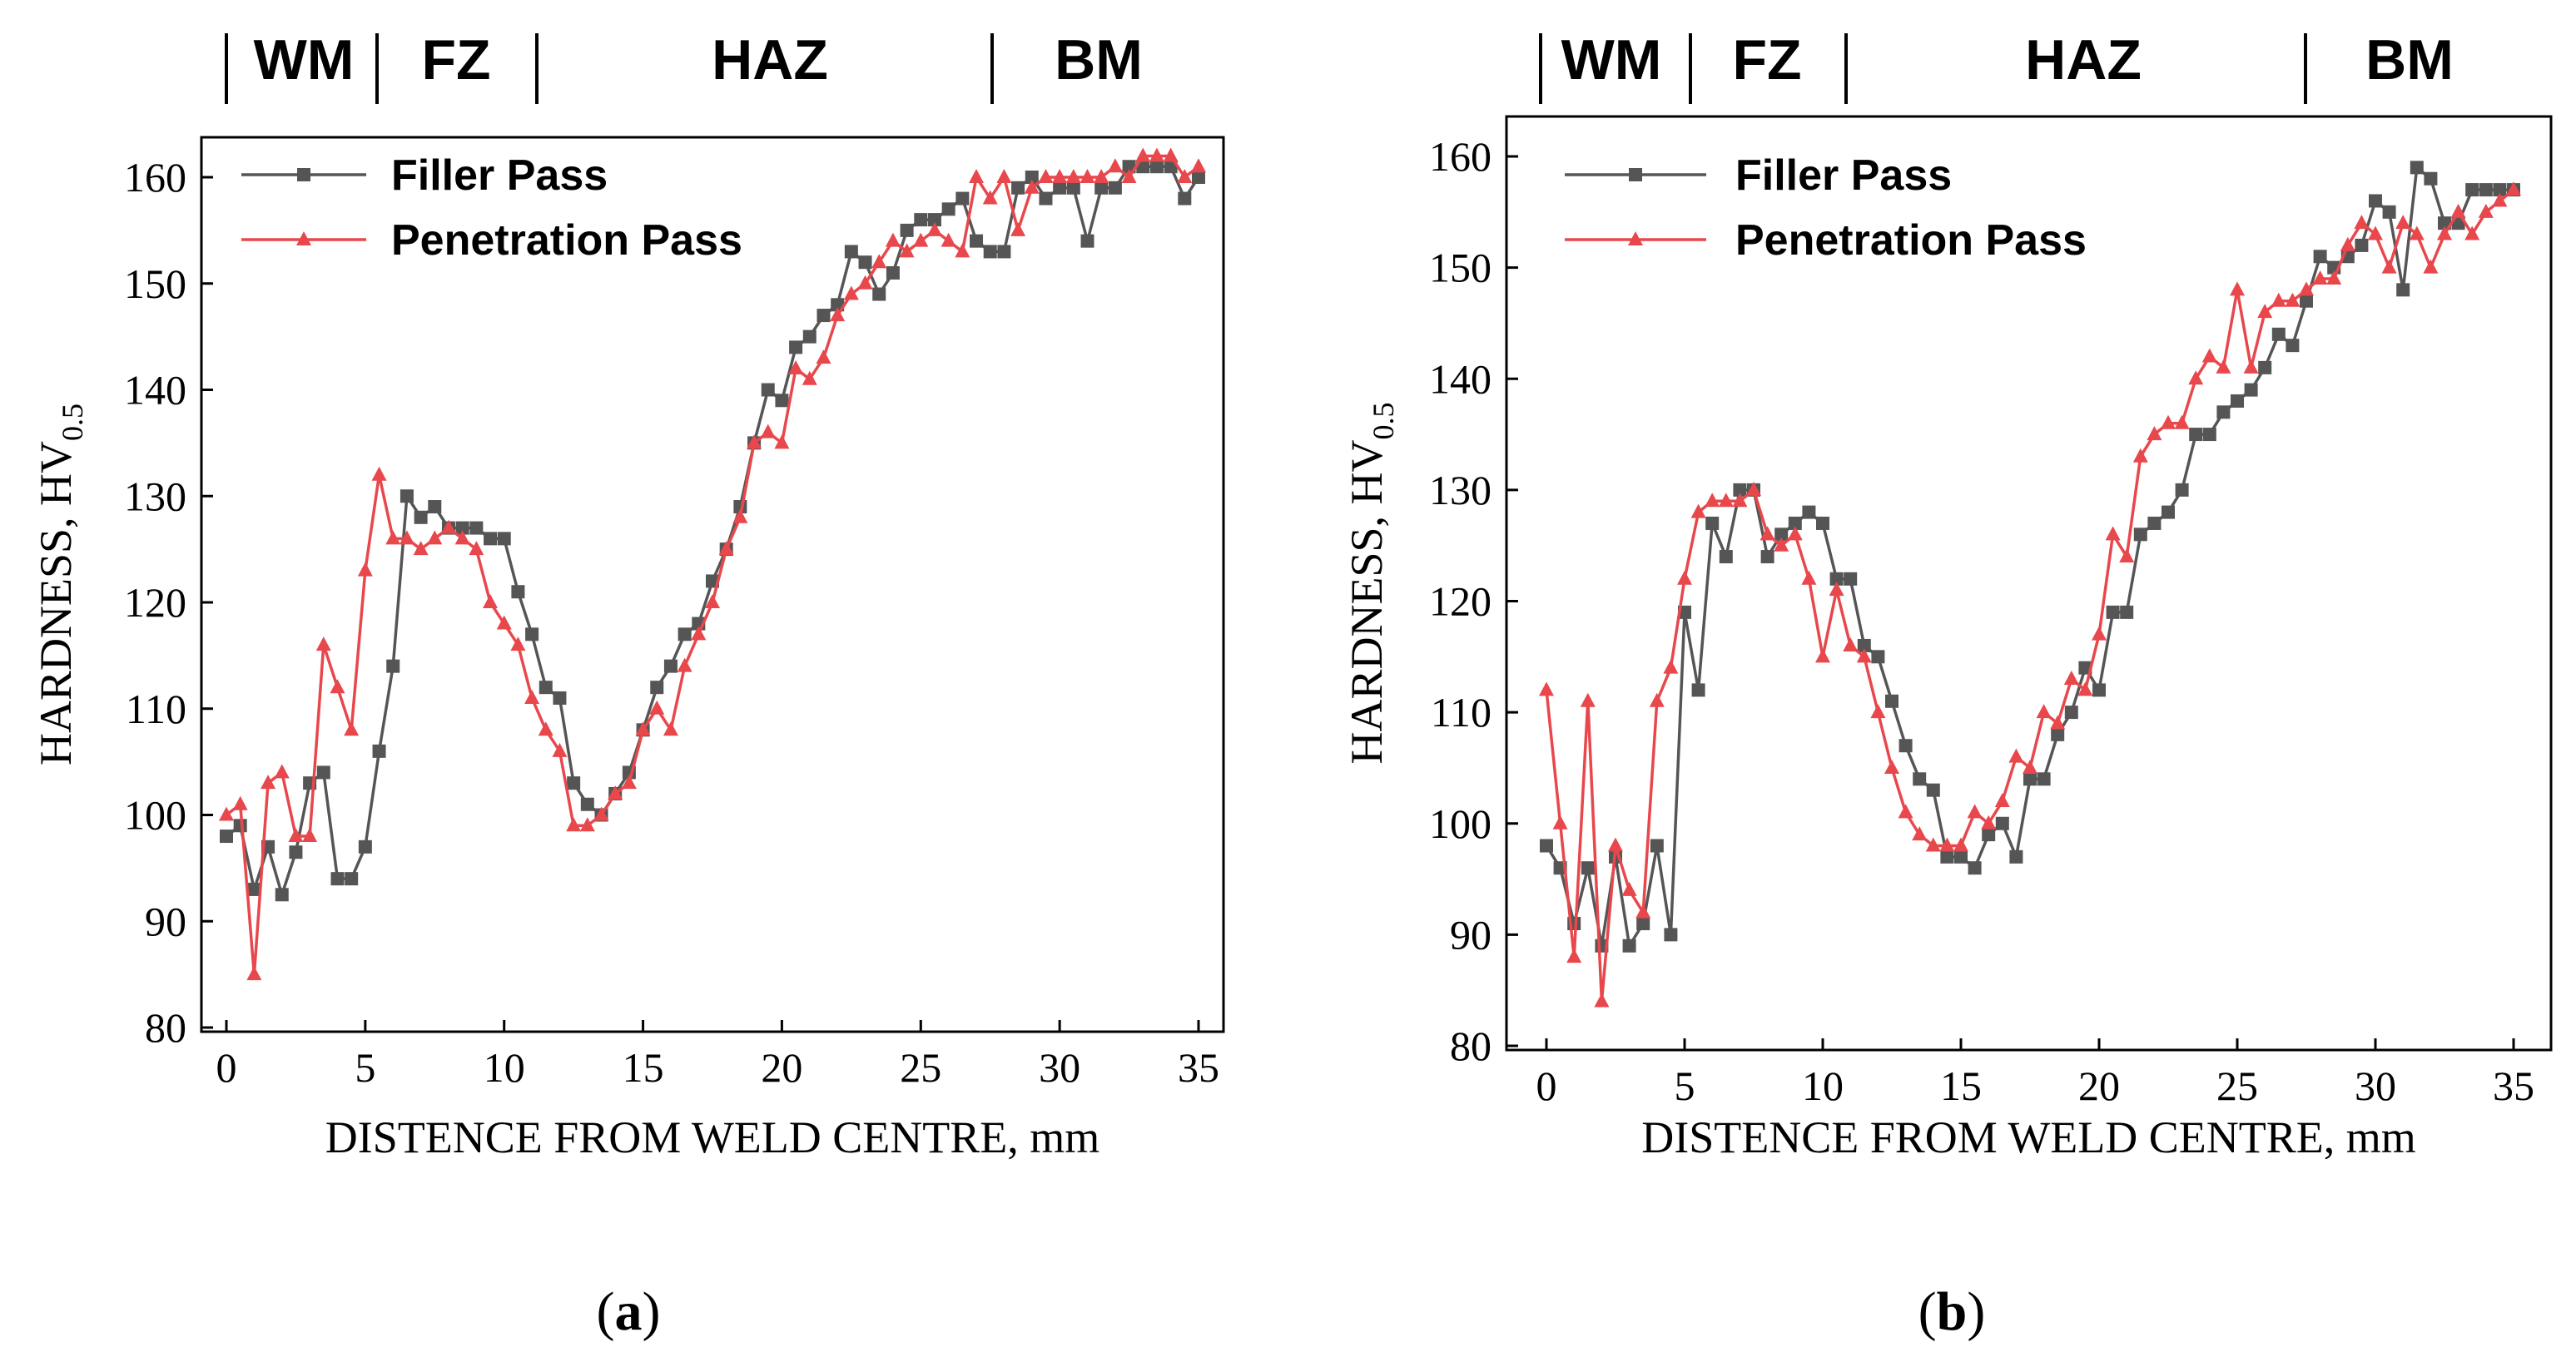 The height and width of the screenshot is (1367, 2576). Describe the element at coordinates (1470, 935) in the screenshot. I see `y-tick-label: 90` at that location.